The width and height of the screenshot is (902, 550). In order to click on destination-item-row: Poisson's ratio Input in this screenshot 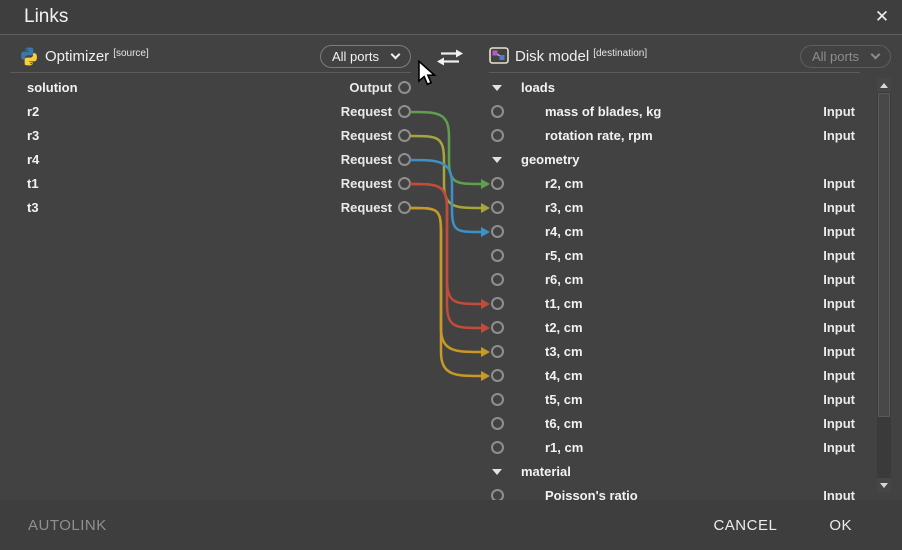, I will do `click(678, 492)`.